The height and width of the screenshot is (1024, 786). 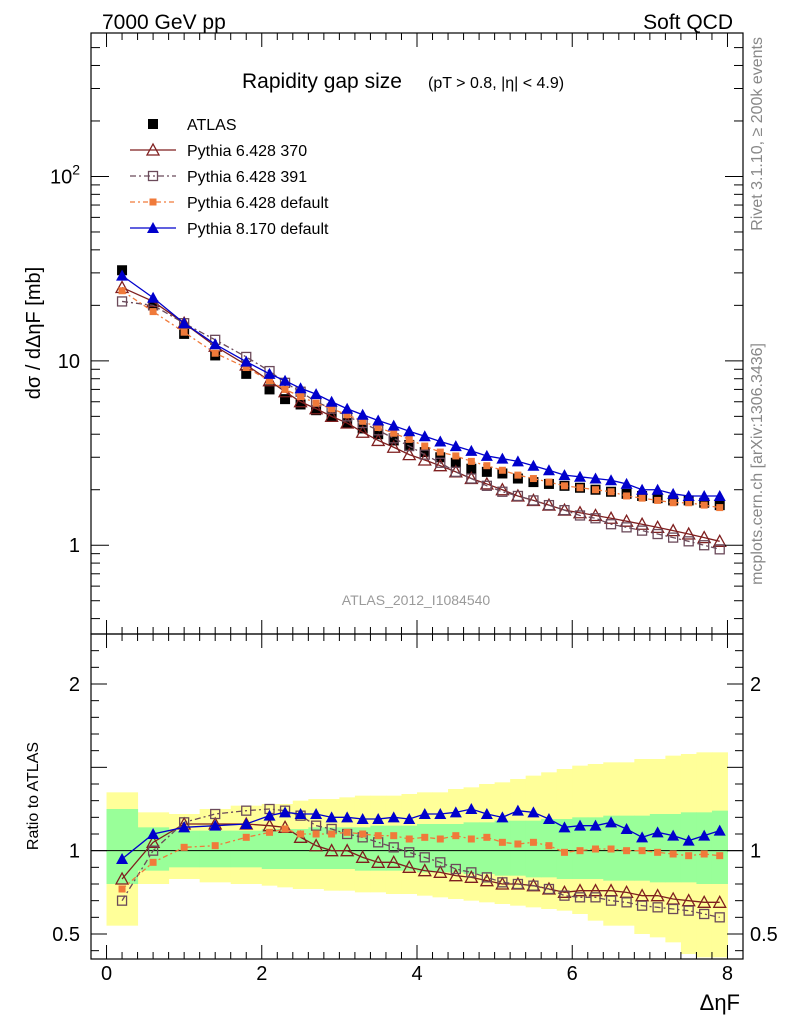 I want to click on energy-label: 7000 GeV pp, so click(x=164, y=22).